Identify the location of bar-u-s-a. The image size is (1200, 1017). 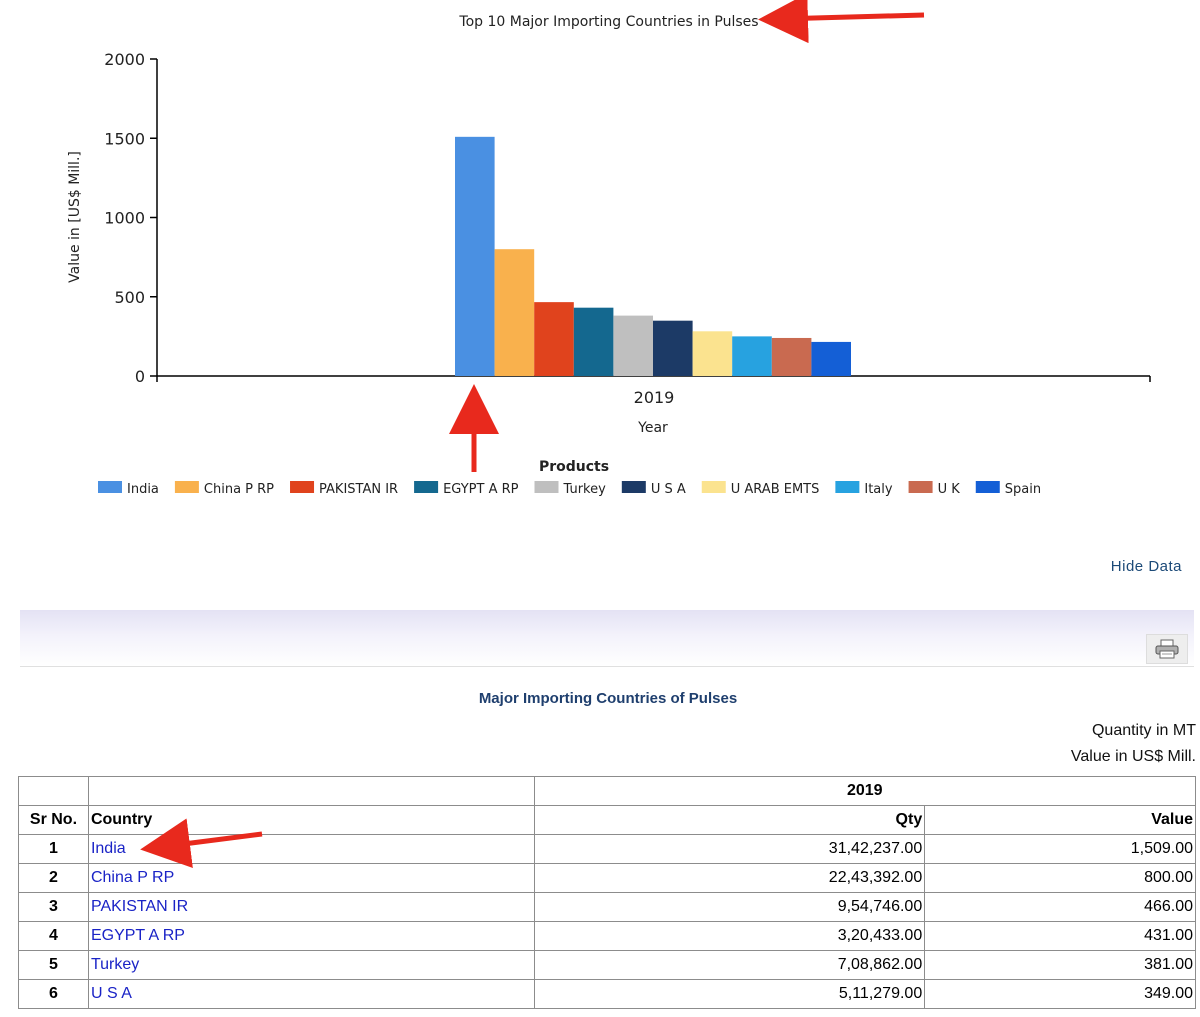
(673, 348).